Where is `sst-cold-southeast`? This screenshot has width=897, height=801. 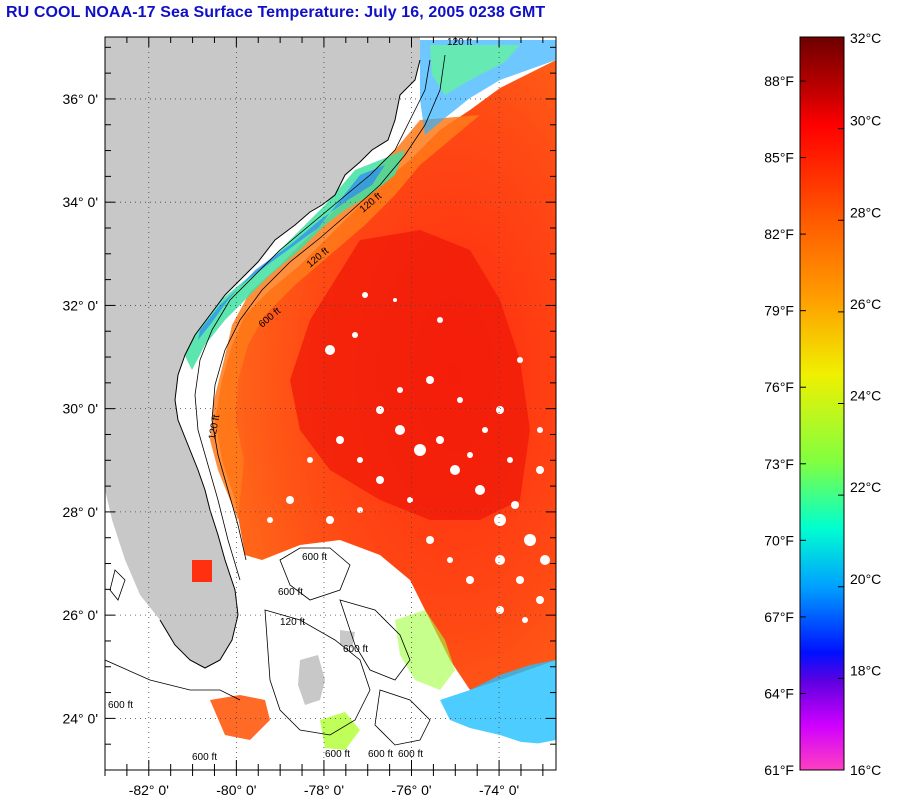
sst-cold-southeast is located at coordinates (498, 702).